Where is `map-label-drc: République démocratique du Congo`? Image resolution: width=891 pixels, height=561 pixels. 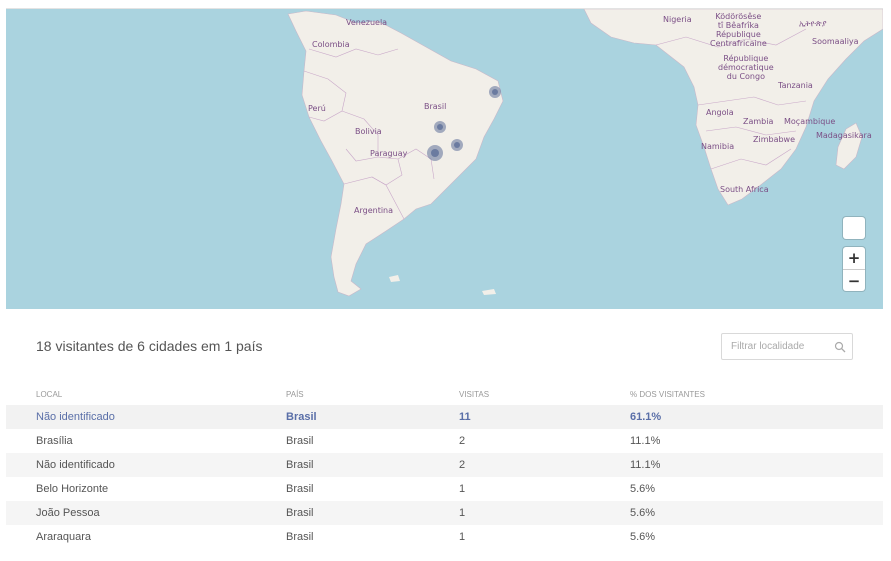 map-label-drc: République démocratique du Congo is located at coordinates (746, 67).